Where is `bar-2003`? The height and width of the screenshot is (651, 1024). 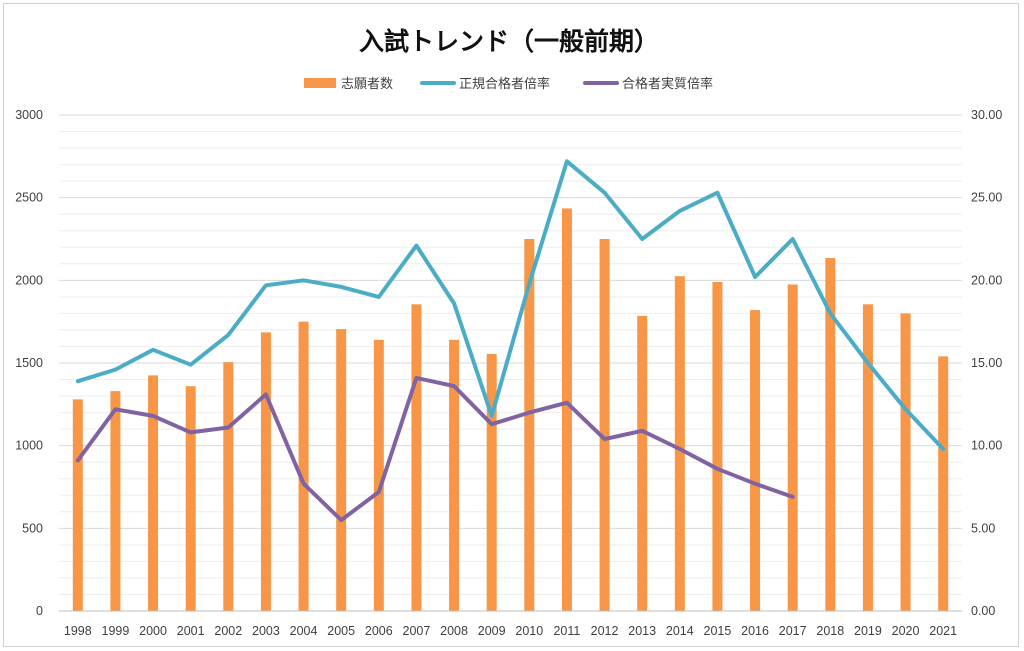
bar-2003 is located at coordinates (265, 471).